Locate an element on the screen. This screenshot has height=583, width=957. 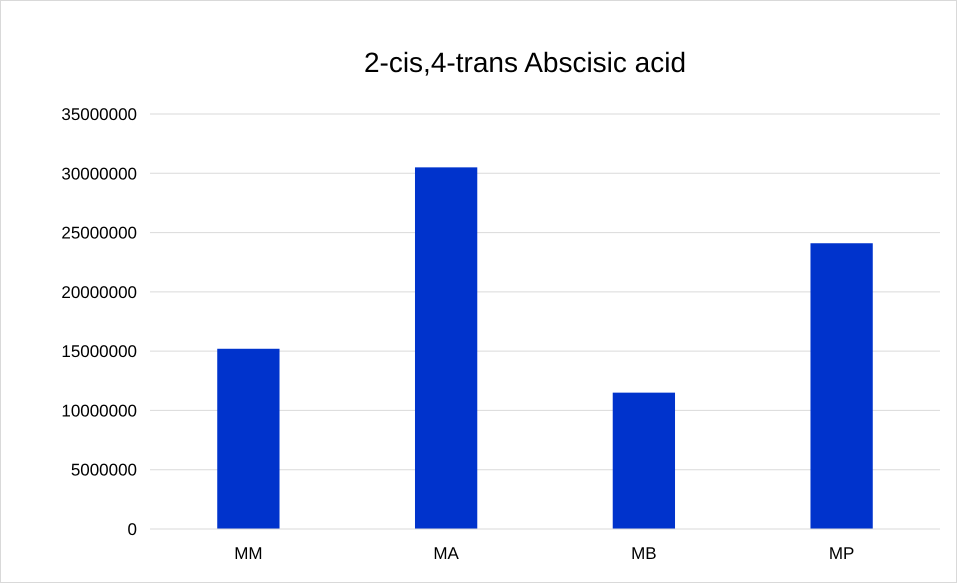
y-tick-label: 15000000 is located at coordinates (99, 352).